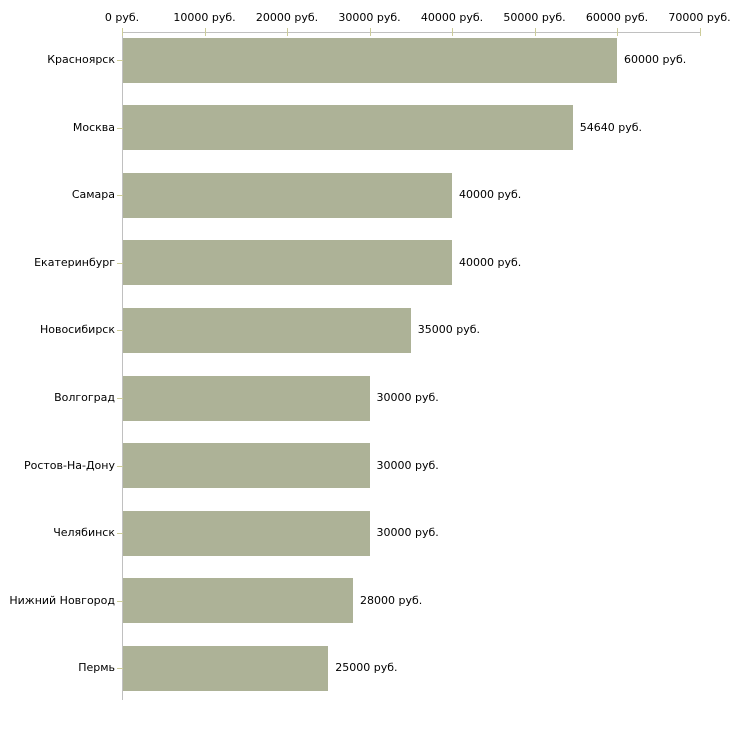 This screenshot has width=730, height=730. Describe the element at coordinates (204, 17) in the screenshot. I see `x-axis-tick-label: 10000 руб.` at that location.